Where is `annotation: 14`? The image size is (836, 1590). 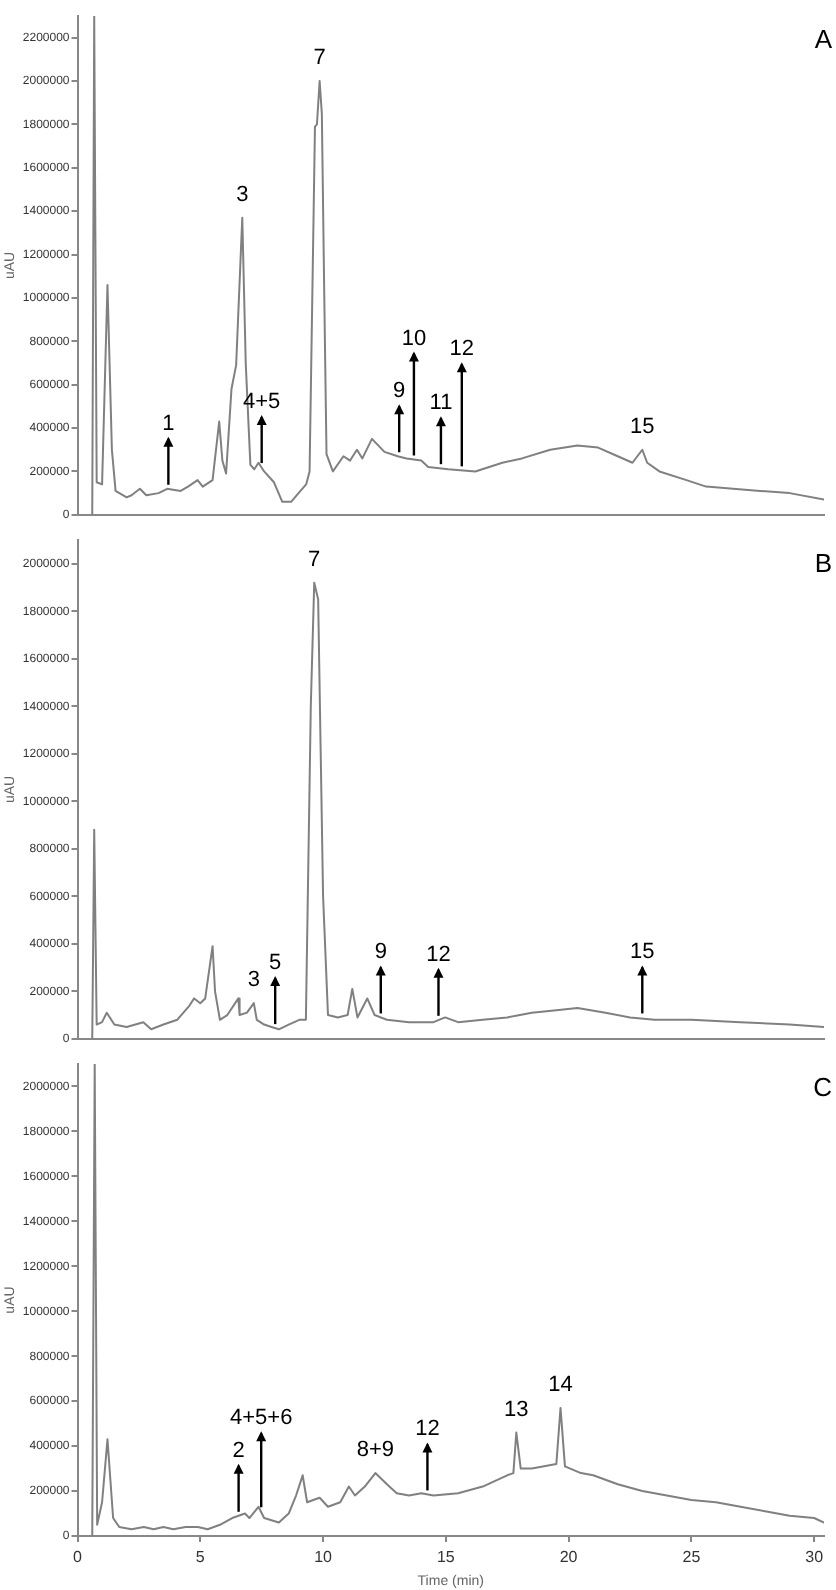
annotation: 14 is located at coordinates (560, 1384).